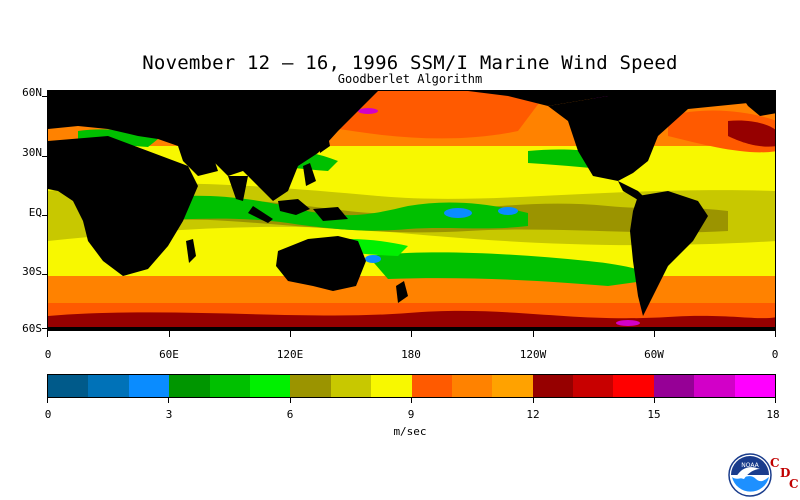  Describe the element at coordinates (35, 212) in the screenshot. I see `lat-label-eq: EQ` at that location.